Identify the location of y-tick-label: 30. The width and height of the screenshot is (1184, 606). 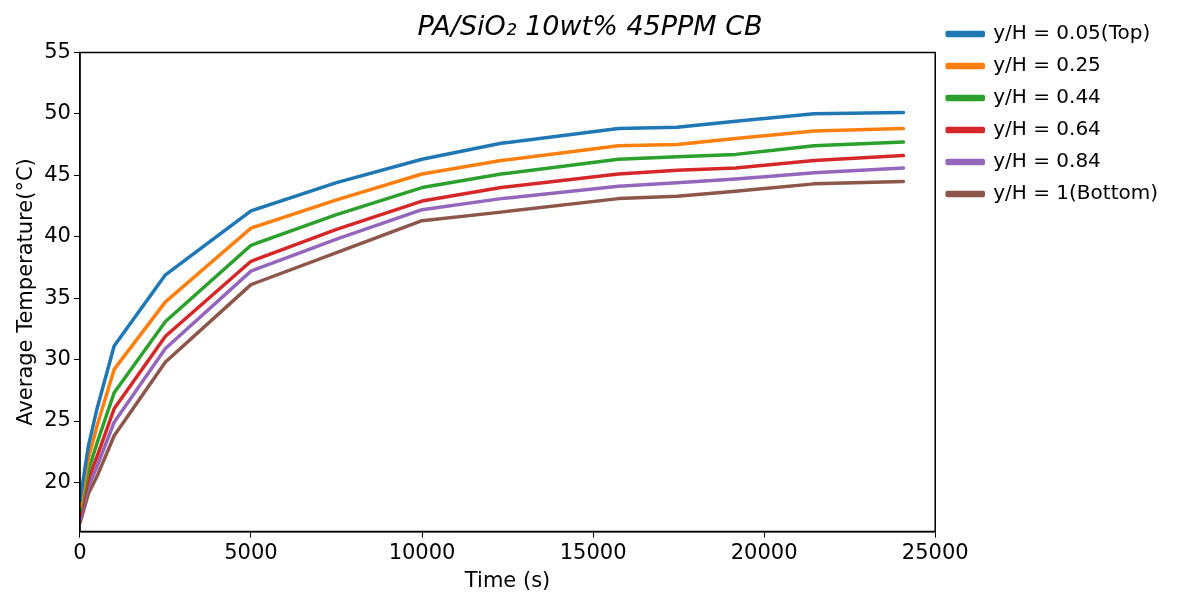
(57, 358).